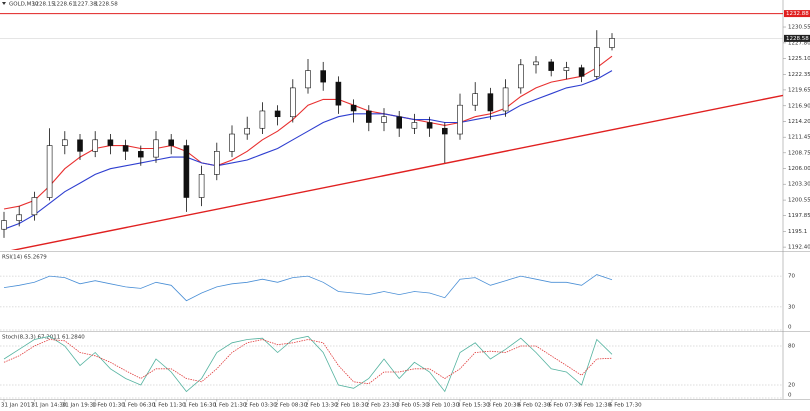 The width and height of the screenshot is (810, 411). Describe the element at coordinates (799, 43) in the screenshot. I see `y-tick-label: 1227.80` at that location.